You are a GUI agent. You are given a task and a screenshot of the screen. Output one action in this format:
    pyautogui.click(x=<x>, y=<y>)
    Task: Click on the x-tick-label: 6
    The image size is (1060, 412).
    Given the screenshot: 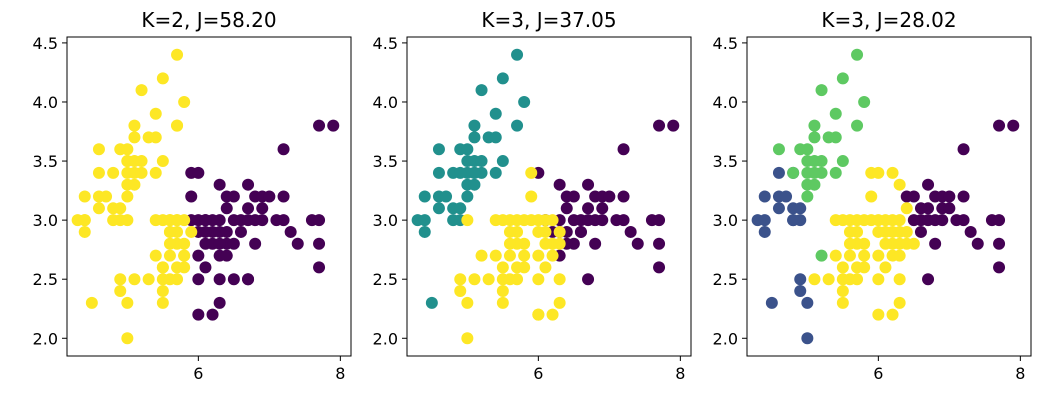 What is the action you would take?
    pyautogui.click(x=878, y=373)
    